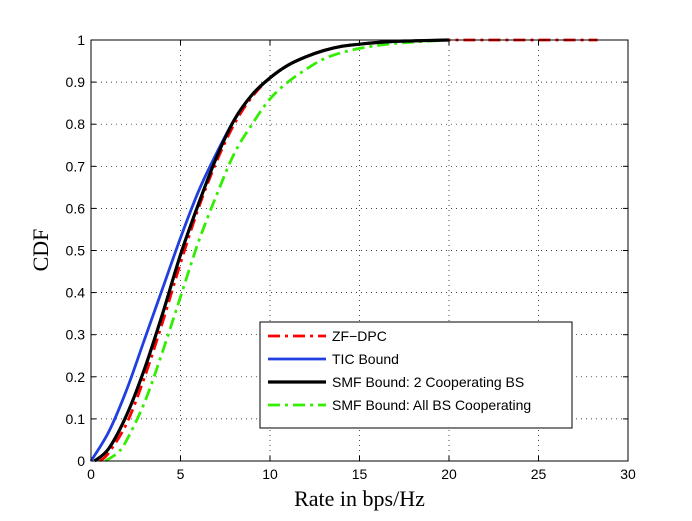 This screenshot has height=521, width=692. What do you see at coordinates (81, 461) in the screenshot?
I see `y-tick-label: 0` at bounding box center [81, 461].